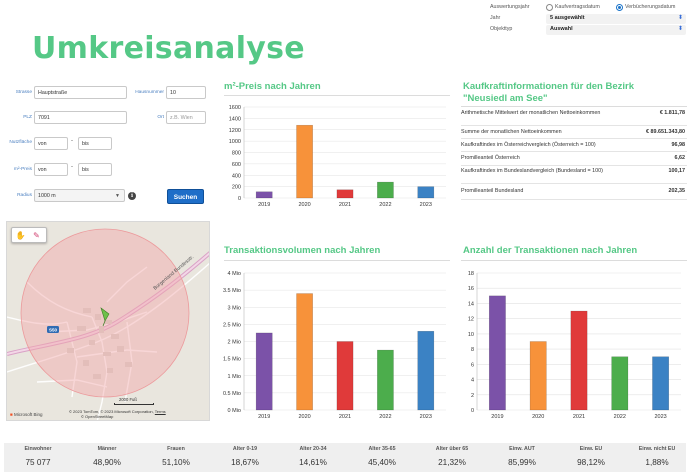  What do you see at coordinates (616, 19) in the screenshot?
I see `jahr-select: 5 ausgewählt ⬍` at bounding box center [616, 19].